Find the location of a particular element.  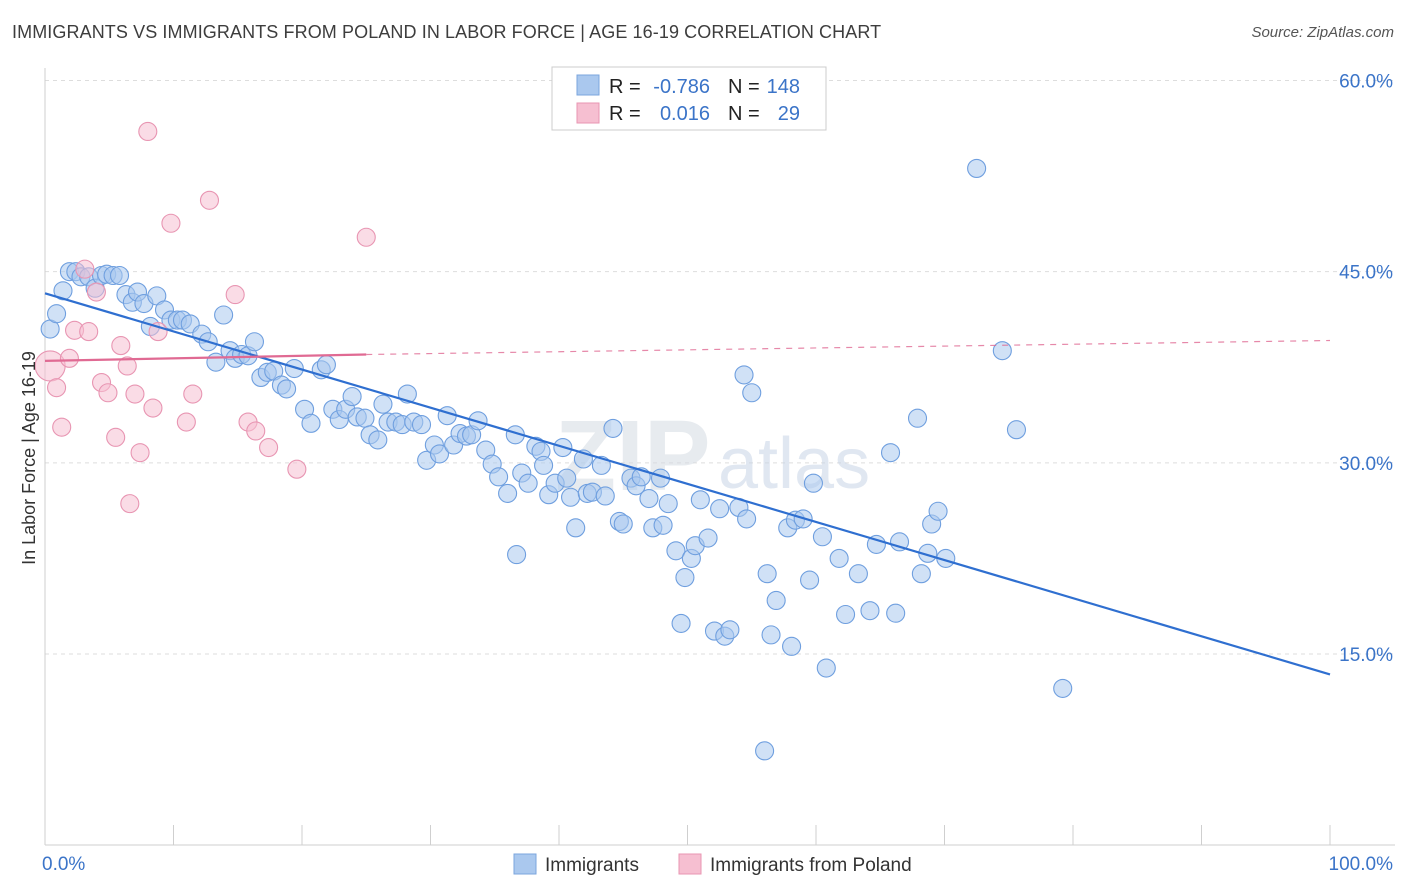

x-tick-label-100: 100.0% is located at coordinates (1361, 864).